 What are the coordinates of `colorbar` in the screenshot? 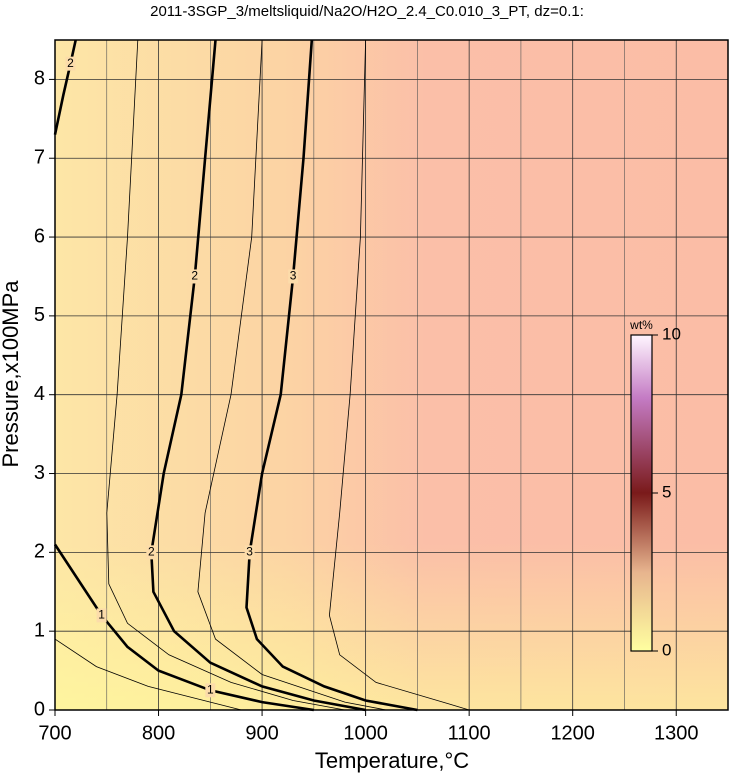 It's located at (641, 493).